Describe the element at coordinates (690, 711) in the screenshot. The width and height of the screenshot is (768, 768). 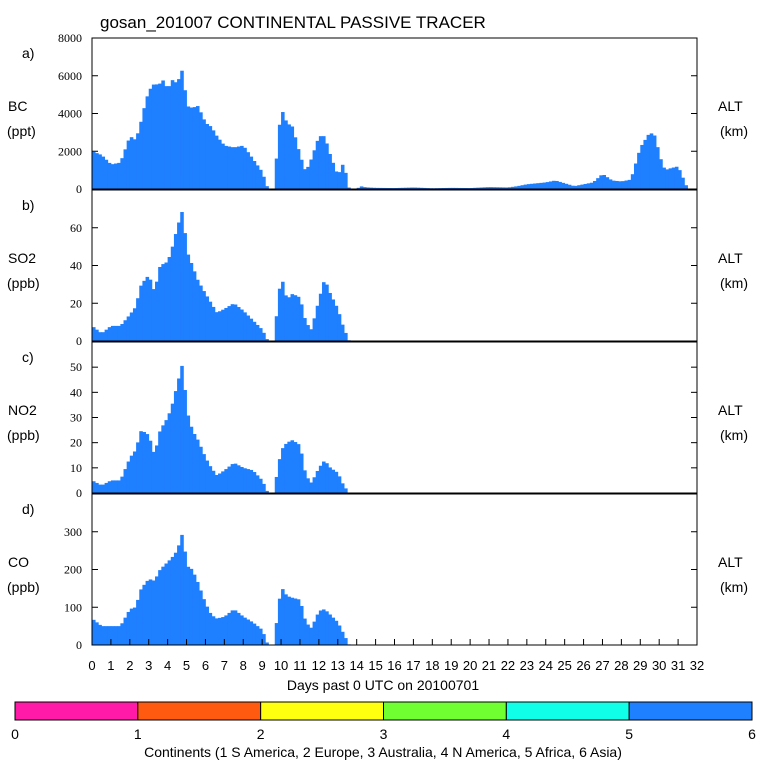
I see `colorbar-segment` at that location.